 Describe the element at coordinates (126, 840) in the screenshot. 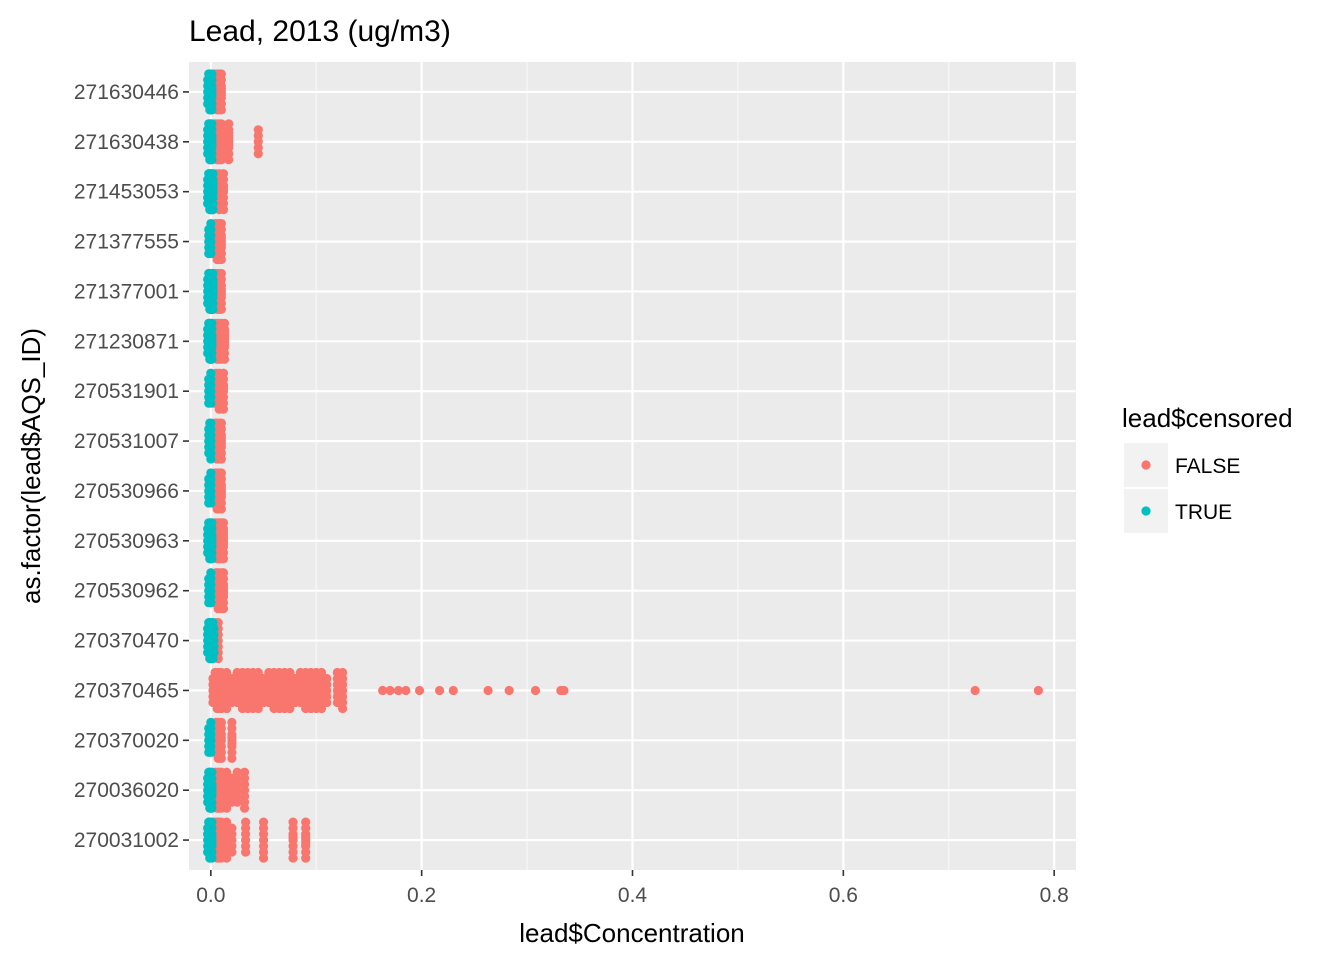

I see `y-tick-label: 270031002` at that location.